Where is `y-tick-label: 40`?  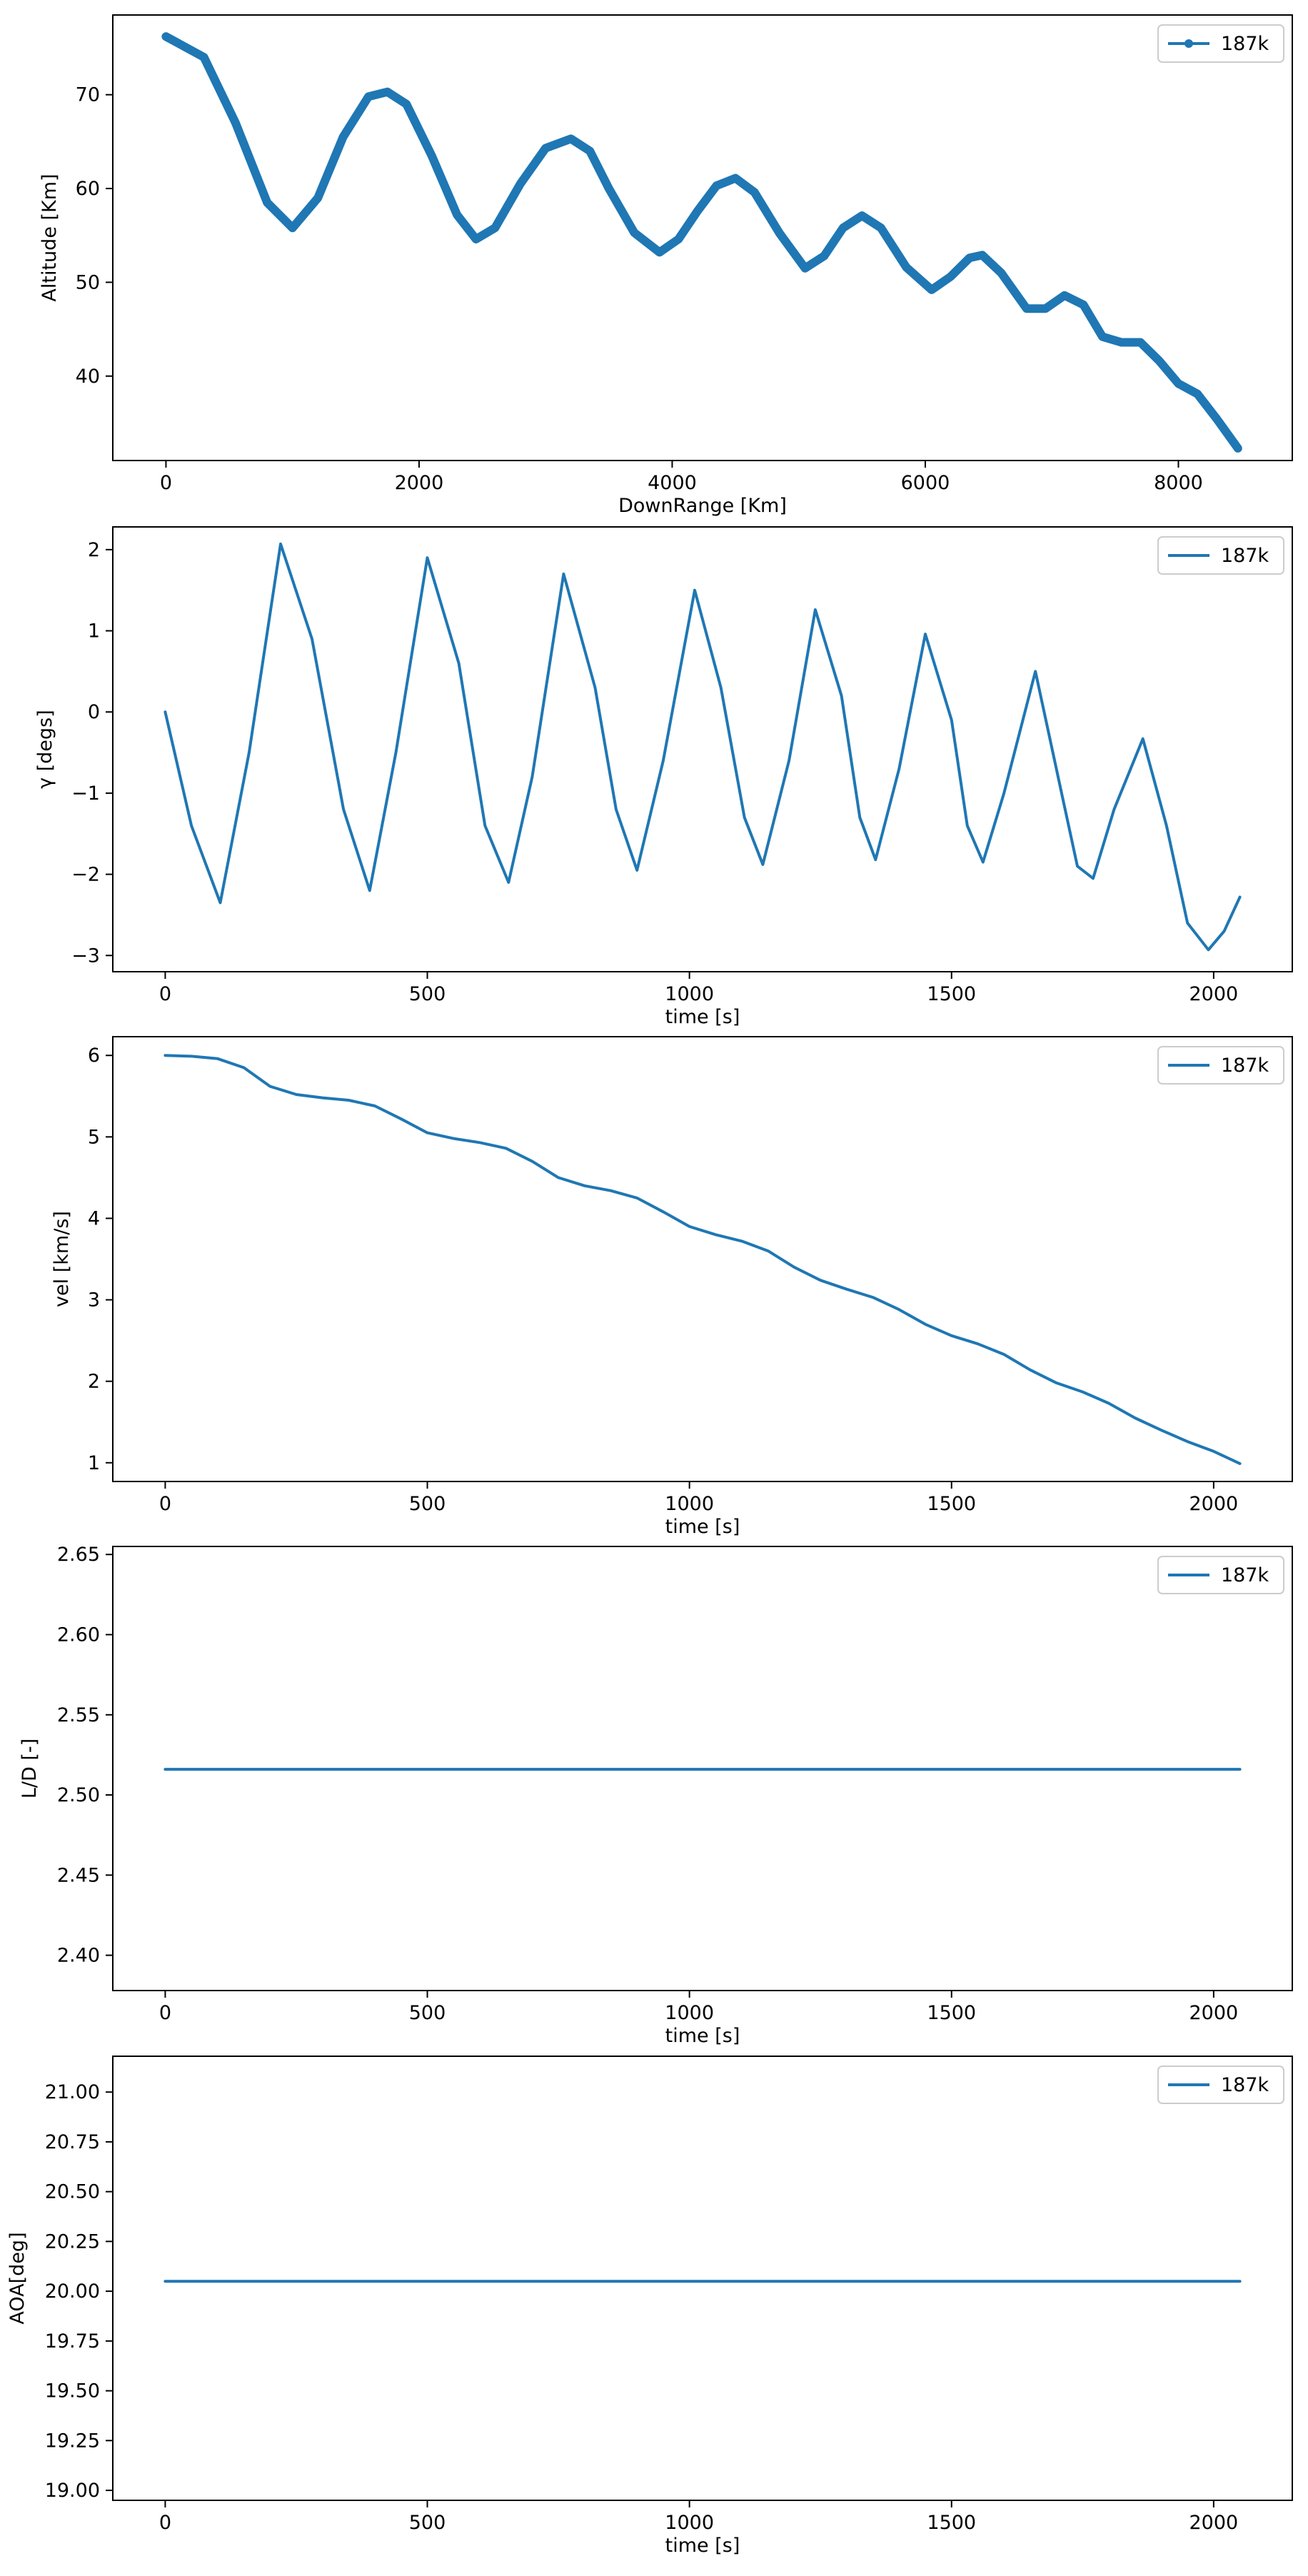
y-tick-label: 40 is located at coordinates (88, 377).